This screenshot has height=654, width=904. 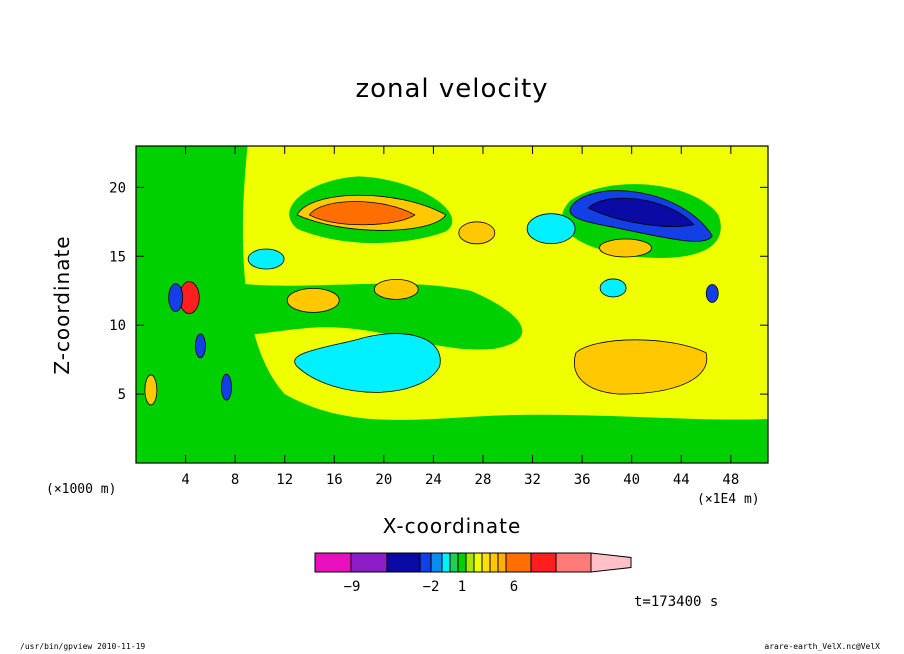 What do you see at coordinates (582, 480) in the screenshot?
I see `x-tick-label: 36` at bounding box center [582, 480].